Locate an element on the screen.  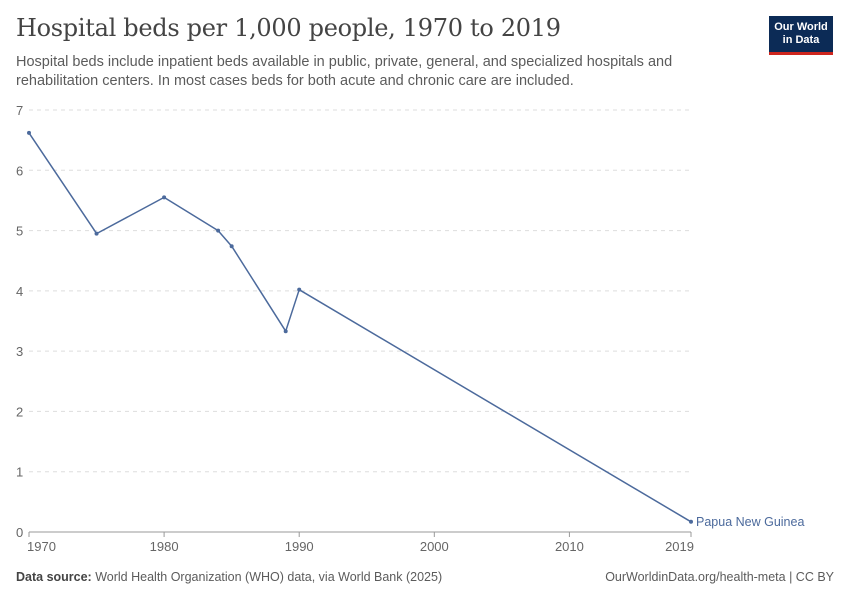
x-tick-label: 1990 is located at coordinates (299, 546).